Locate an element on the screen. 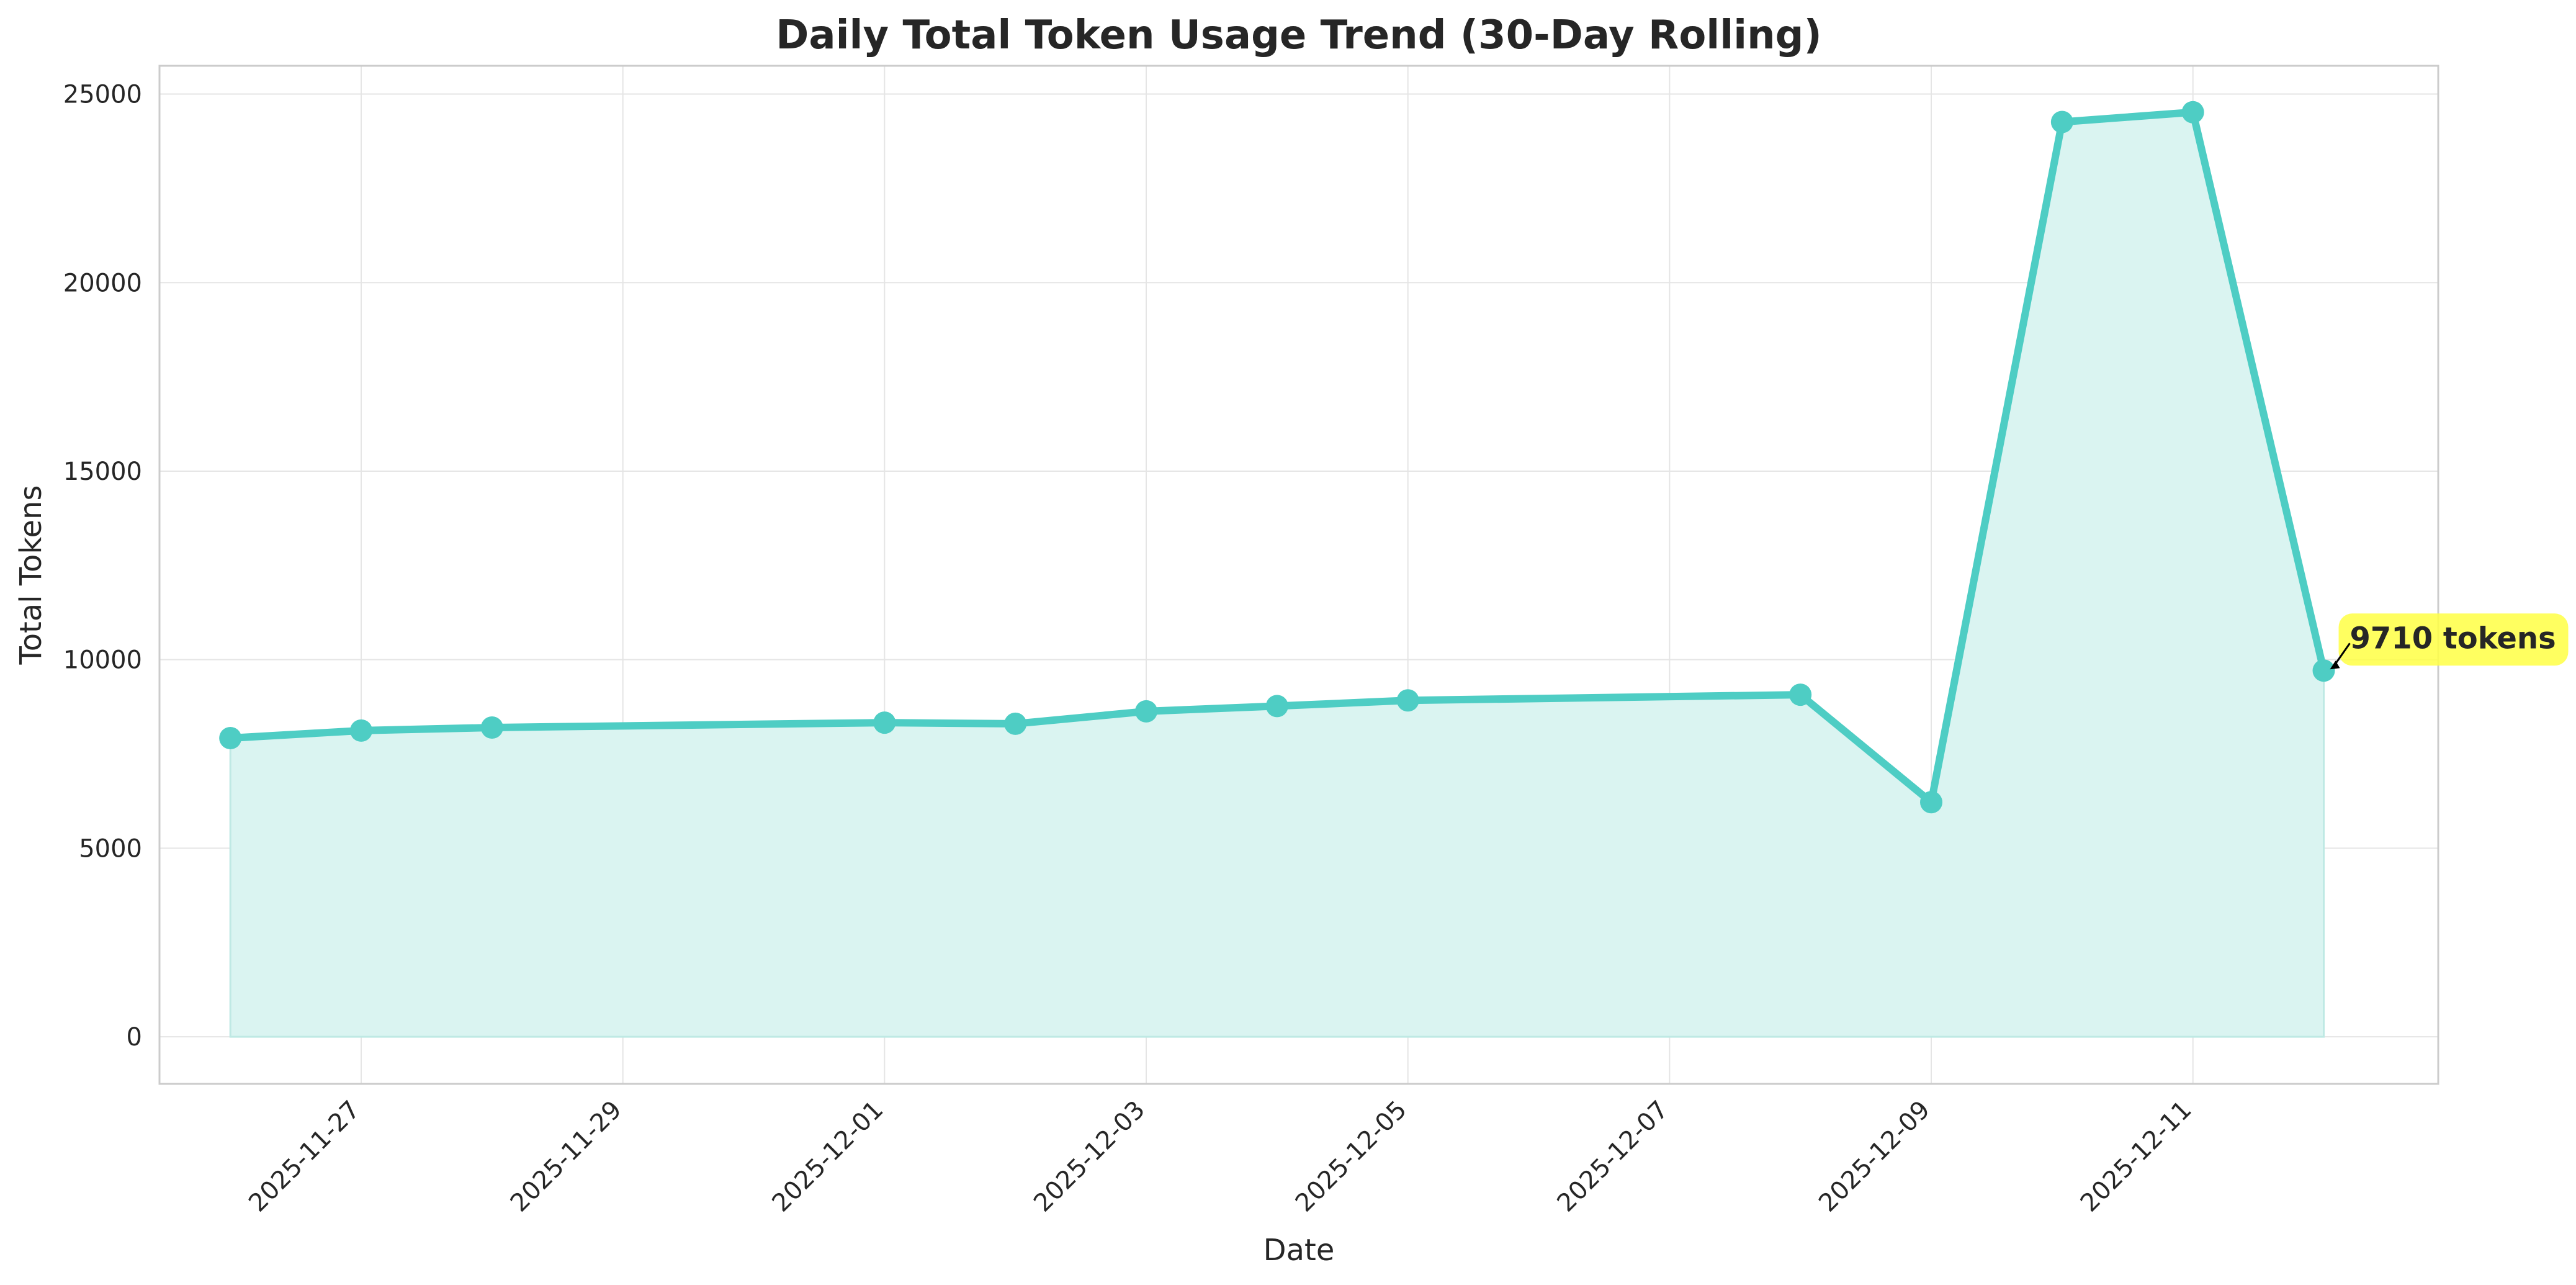 Image resolution: width=2576 pixels, height=1285 pixels. annotation-arrowhead is located at coordinates (2335, 665).